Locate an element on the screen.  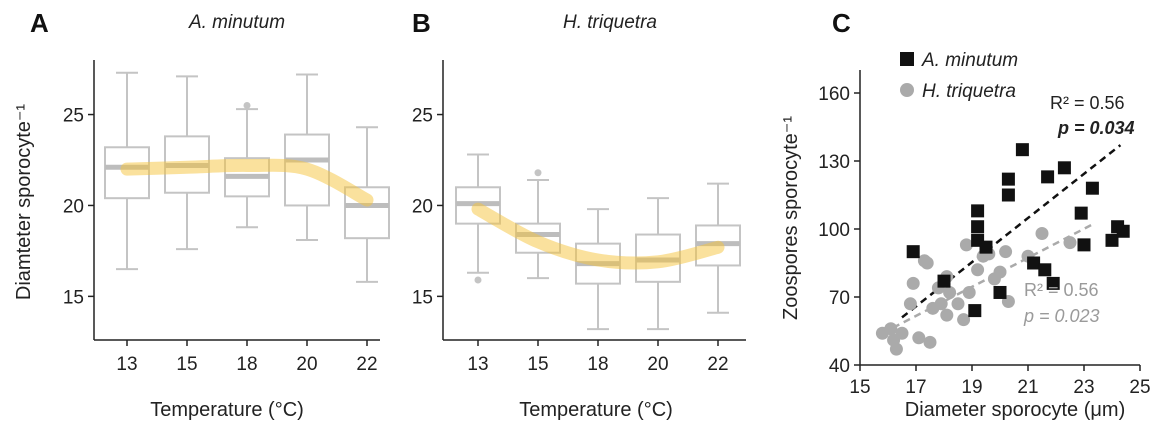
legend-marker-a-minutum is located at coordinates (907, 59).